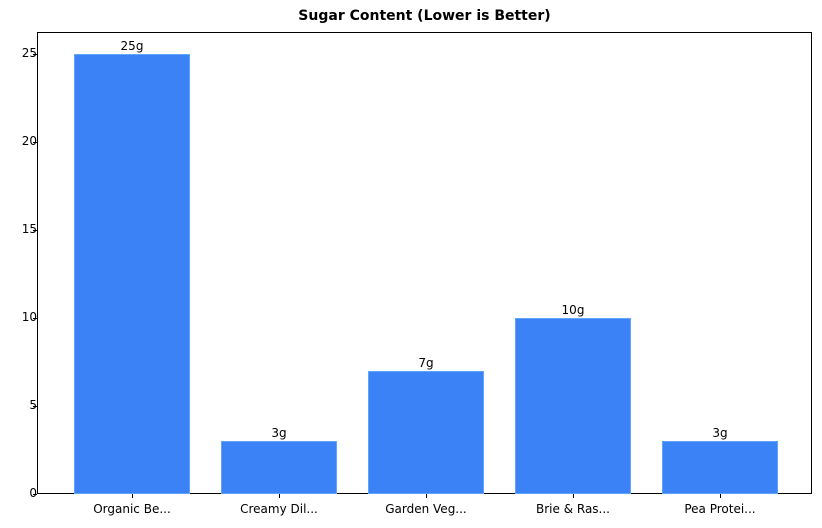  Describe the element at coordinates (29, 317) in the screenshot. I see `y-tick-label: 10` at that location.